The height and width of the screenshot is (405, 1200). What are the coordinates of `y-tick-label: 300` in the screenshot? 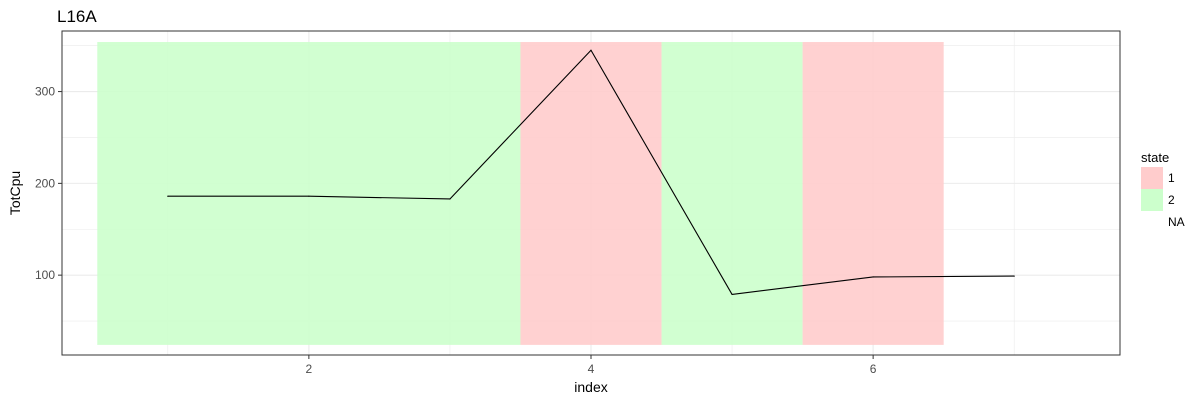 It's located at (45, 92).